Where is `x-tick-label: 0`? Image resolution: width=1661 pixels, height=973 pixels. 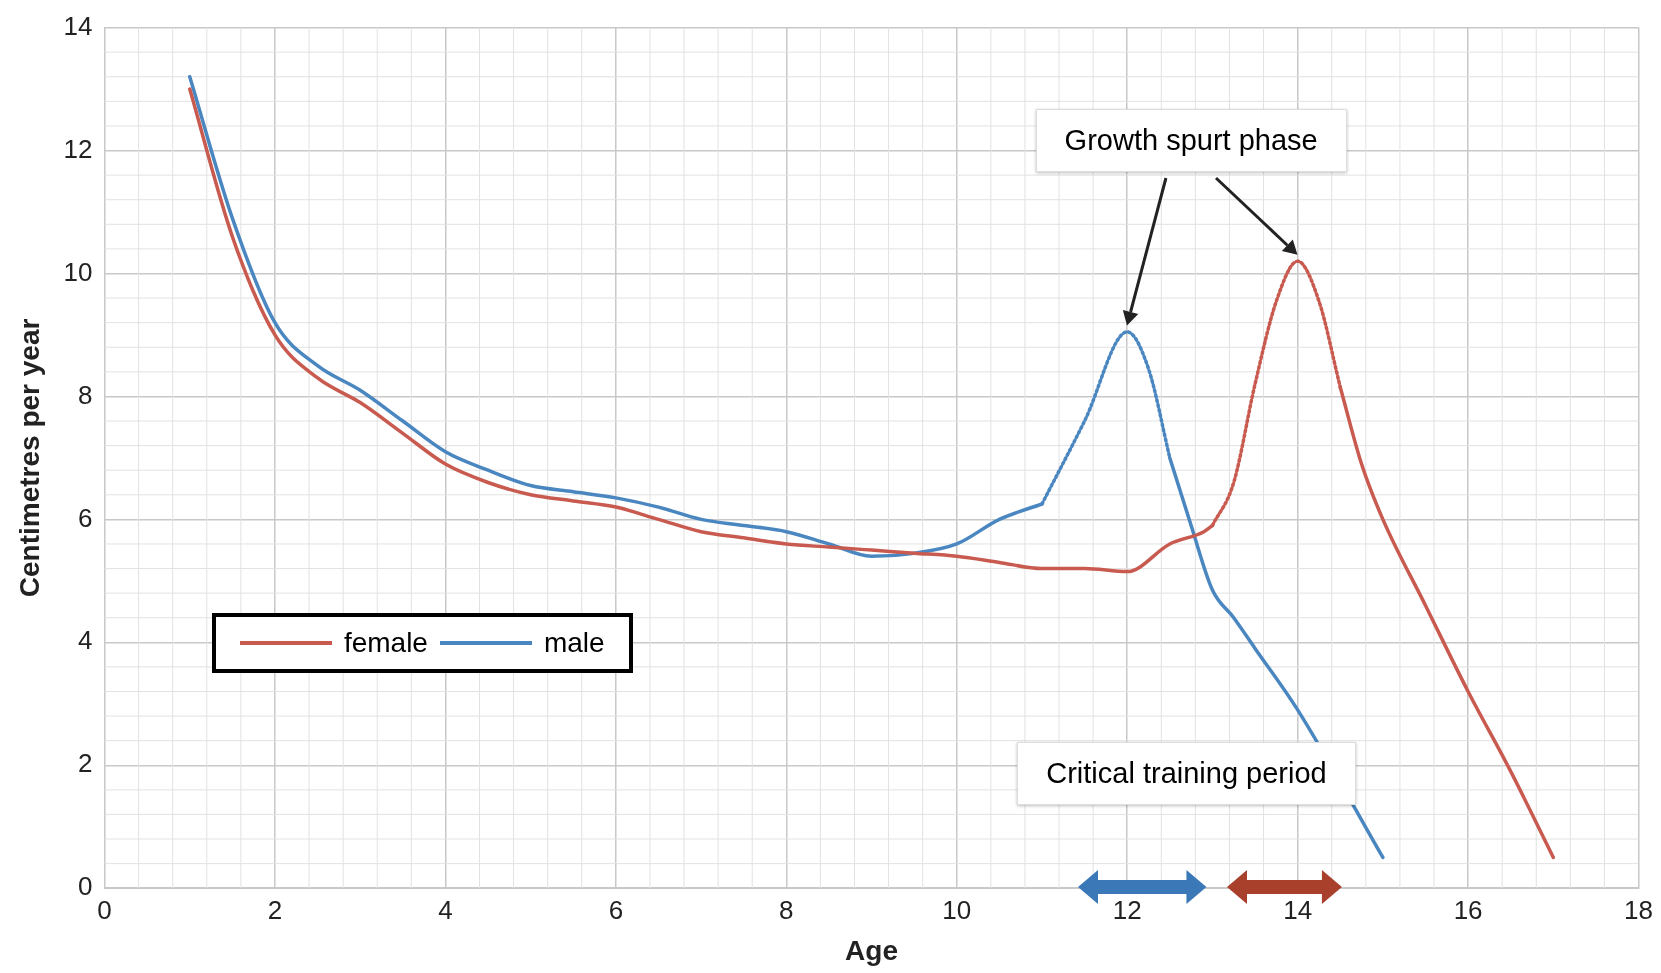 x-tick-label: 0 is located at coordinates (104, 909).